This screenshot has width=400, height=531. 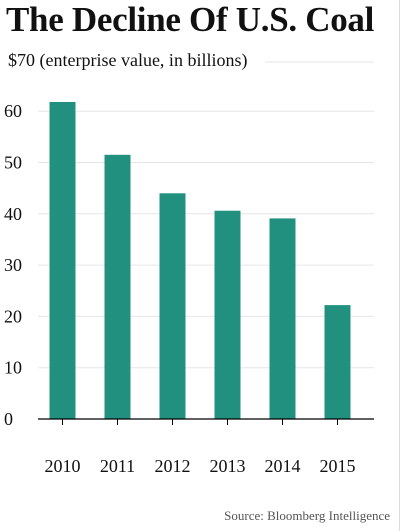 What do you see at coordinates (63, 466) in the screenshot?
I see `x-tick-label: 2010` at bounding box center [63, 466].